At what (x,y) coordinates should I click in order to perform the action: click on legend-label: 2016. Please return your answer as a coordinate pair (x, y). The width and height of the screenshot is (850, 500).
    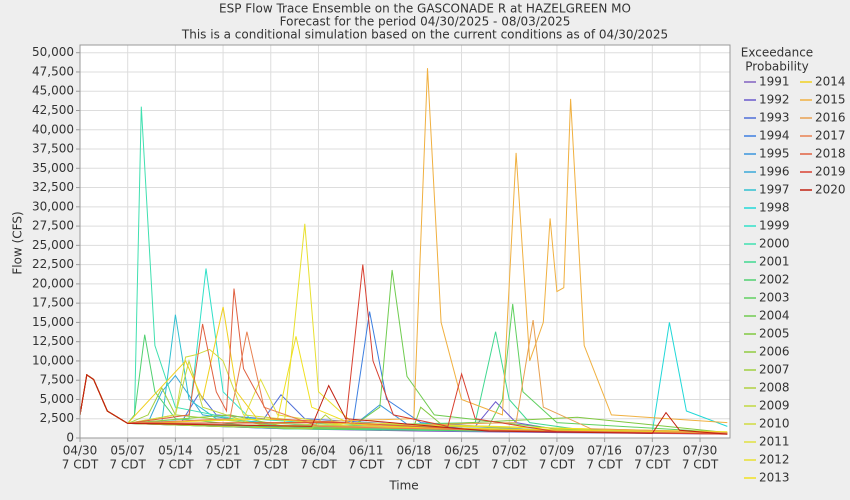
    Looking at the image, I should click on (830, 118).